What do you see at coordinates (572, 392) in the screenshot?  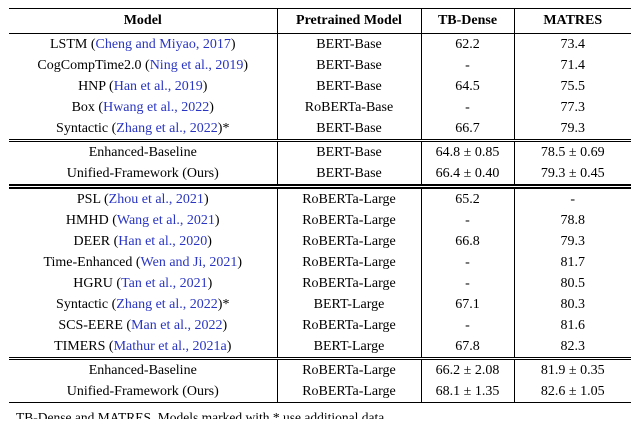 I see `matres-cell: 82.6 ± 1.05` at bounding box center [572, 392].